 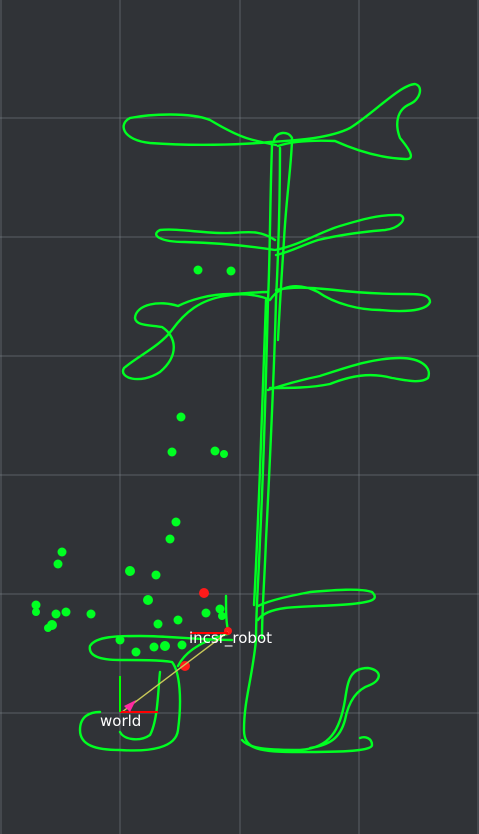 I want to click on pose-arrow-icon, so click(x=130, y=706).